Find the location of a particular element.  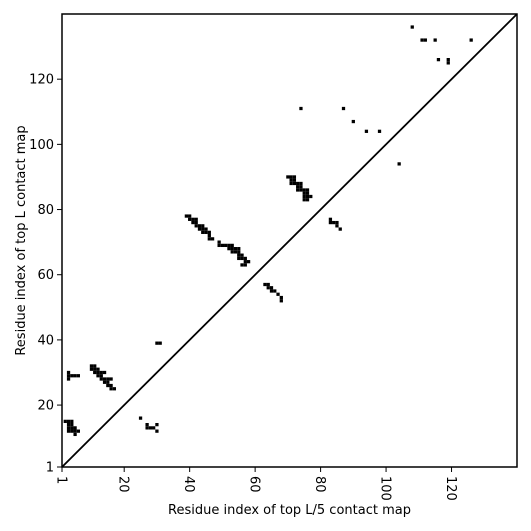

x-axis-ticks: 1 20 40 60 80 100 120 is located at coordinates (256, 484).